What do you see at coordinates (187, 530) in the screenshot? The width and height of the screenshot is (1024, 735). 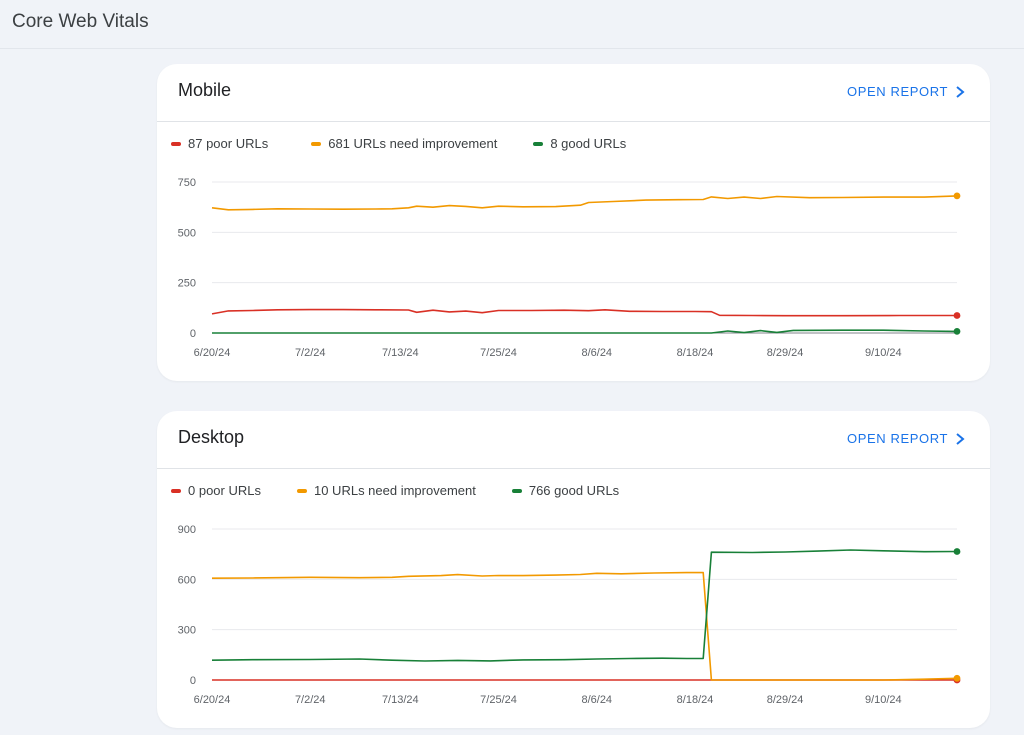 I see `y-tick-label: 900` at bounding box center [187, 530].